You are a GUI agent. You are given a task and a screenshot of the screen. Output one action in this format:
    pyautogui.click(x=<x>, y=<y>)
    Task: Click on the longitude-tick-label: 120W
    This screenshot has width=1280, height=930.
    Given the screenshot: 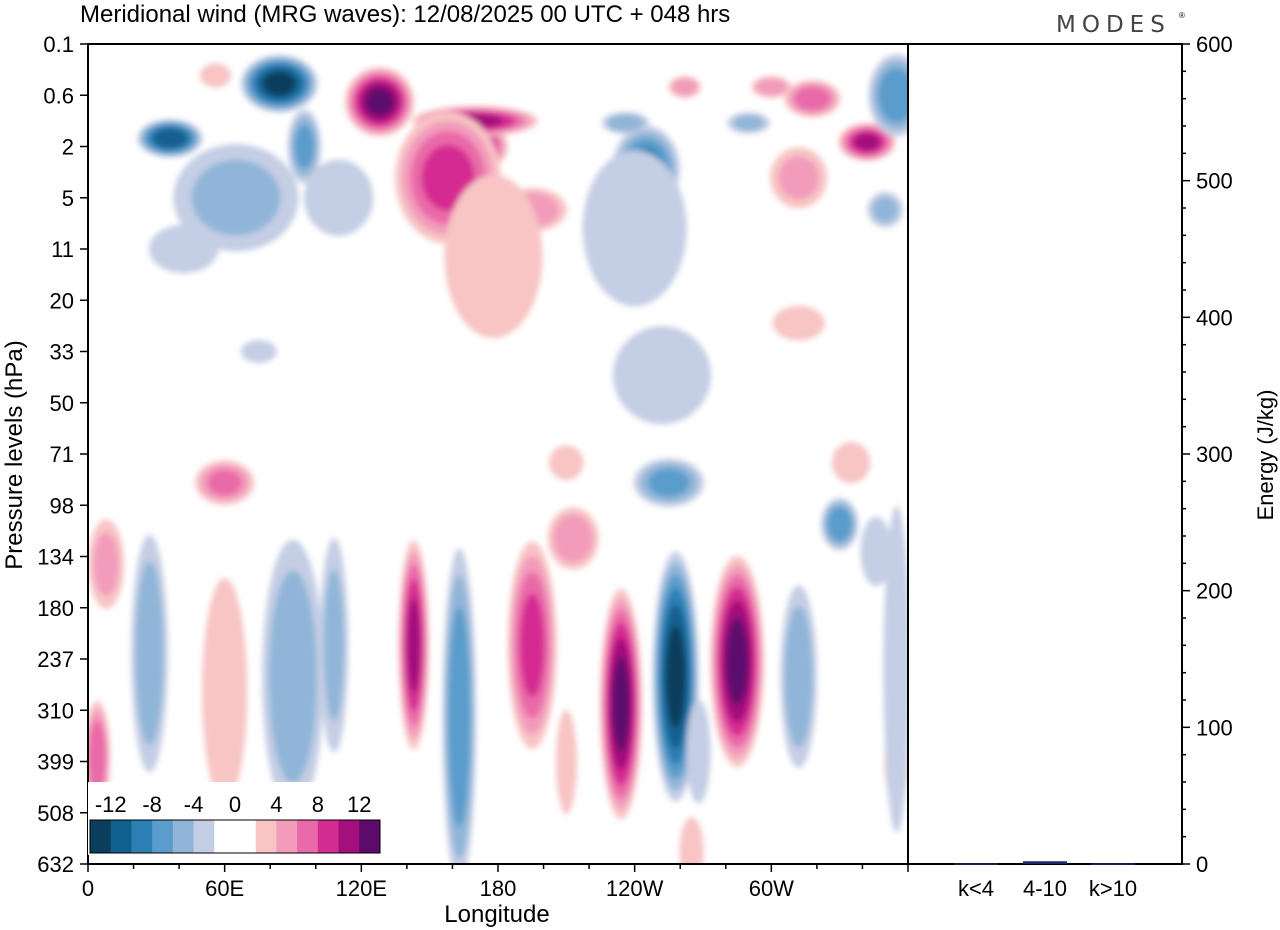 What is the action you would take?
    pyautogui.click(x=635, y=888)
    